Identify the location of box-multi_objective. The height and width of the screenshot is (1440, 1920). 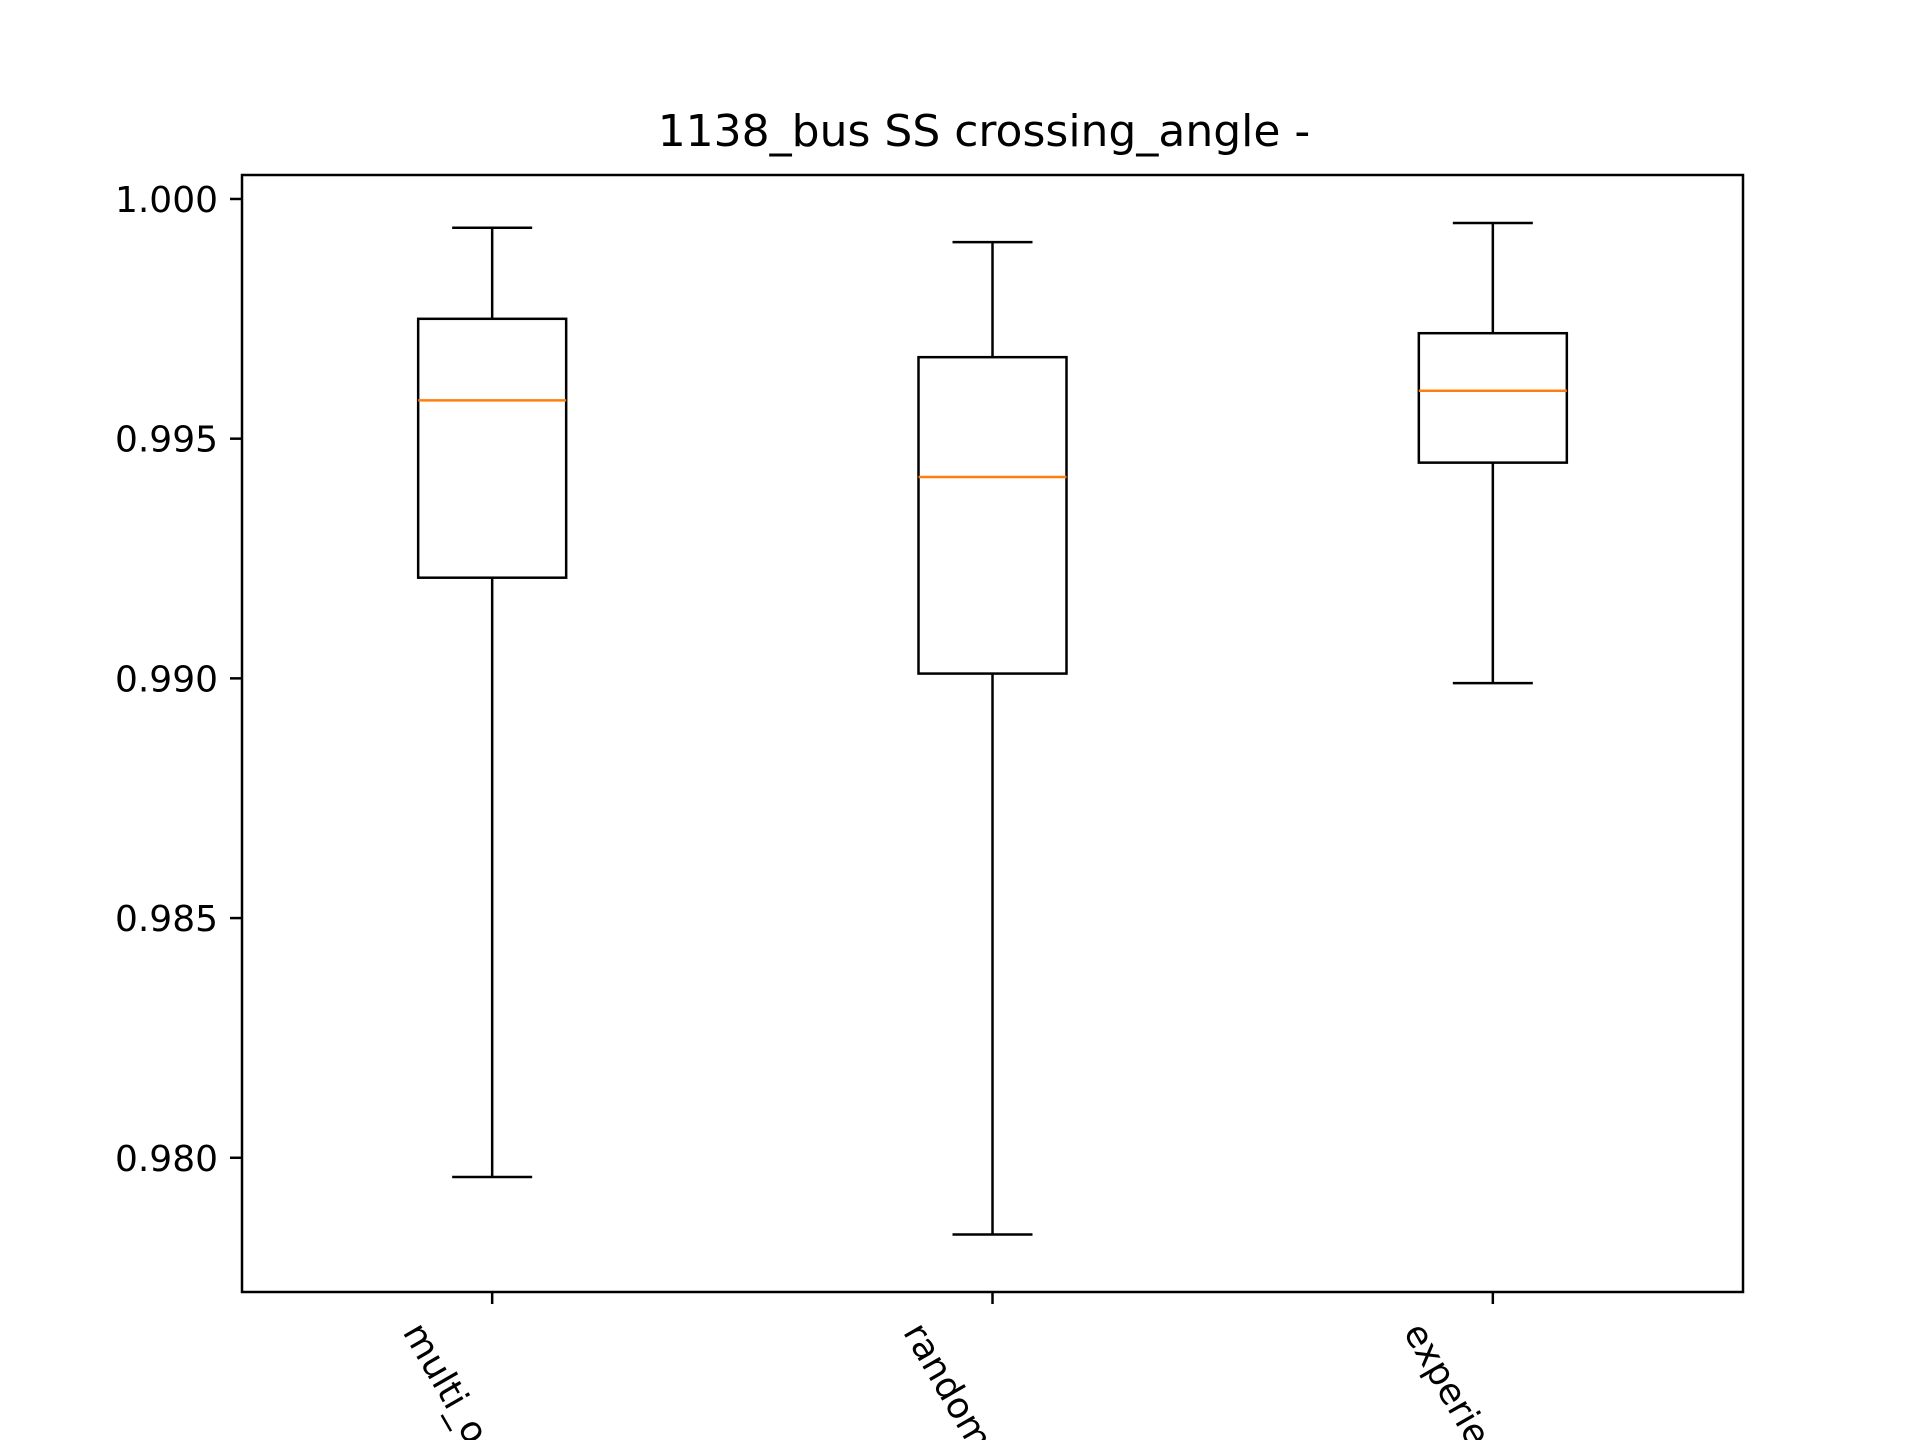
(492, 448).